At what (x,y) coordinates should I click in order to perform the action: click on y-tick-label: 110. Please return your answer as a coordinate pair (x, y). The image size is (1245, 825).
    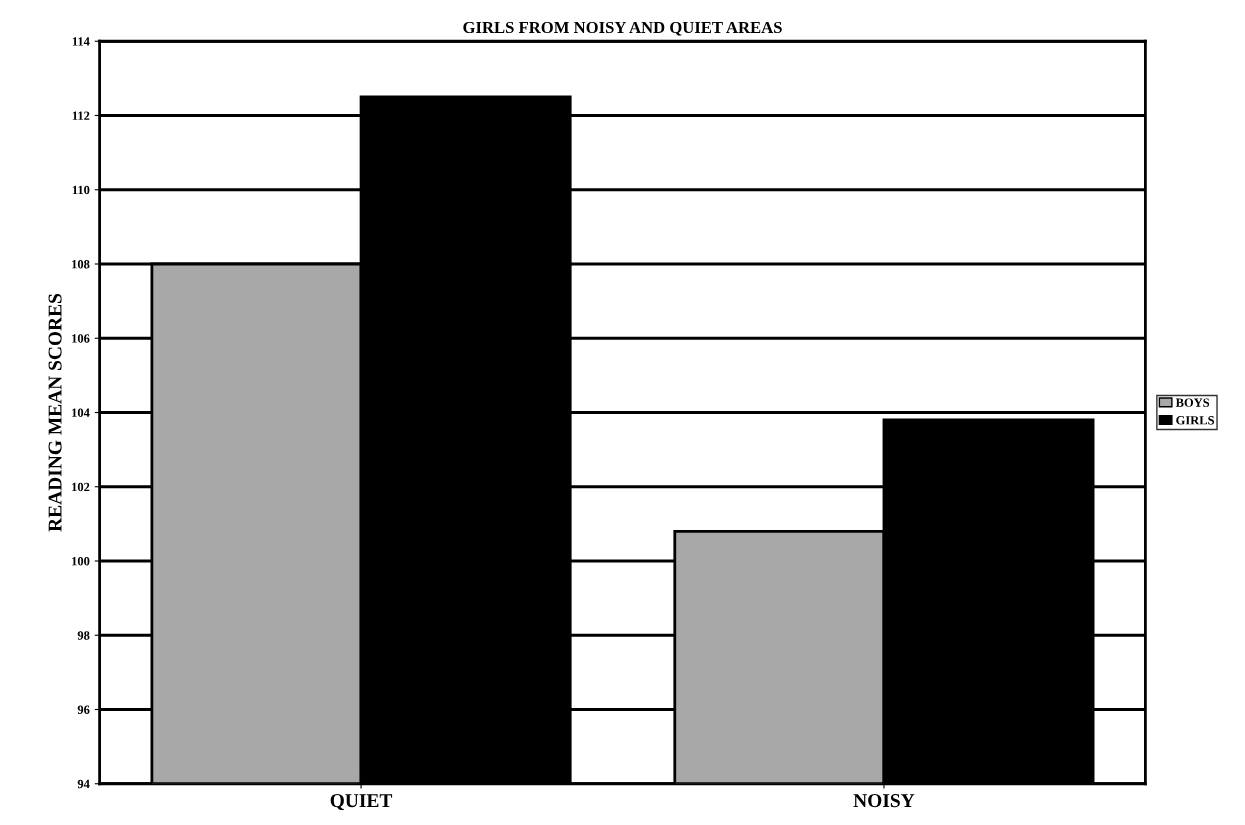
    Looking at the image, I should click on (81, 190).